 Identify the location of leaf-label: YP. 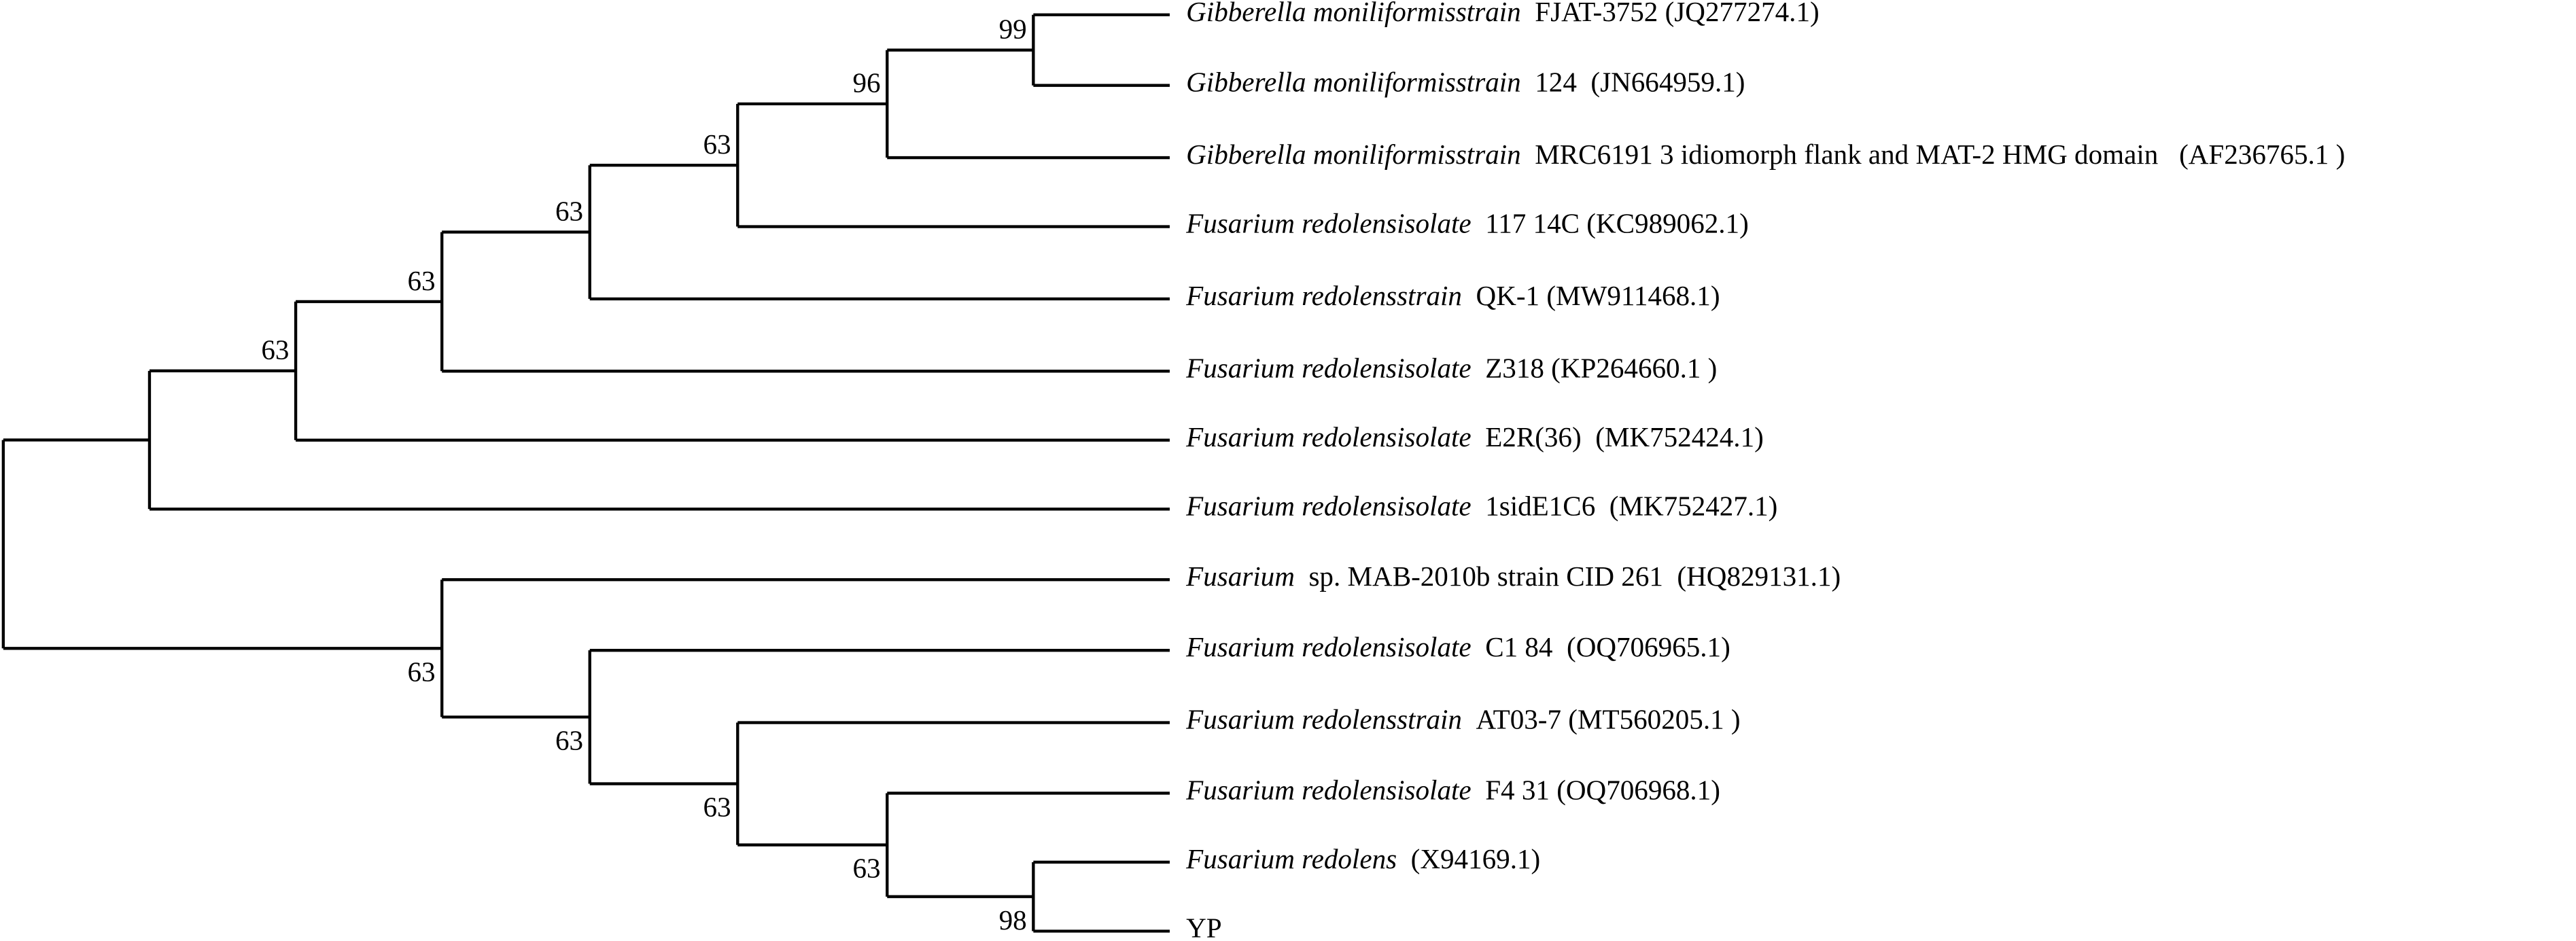
(1204, 926).